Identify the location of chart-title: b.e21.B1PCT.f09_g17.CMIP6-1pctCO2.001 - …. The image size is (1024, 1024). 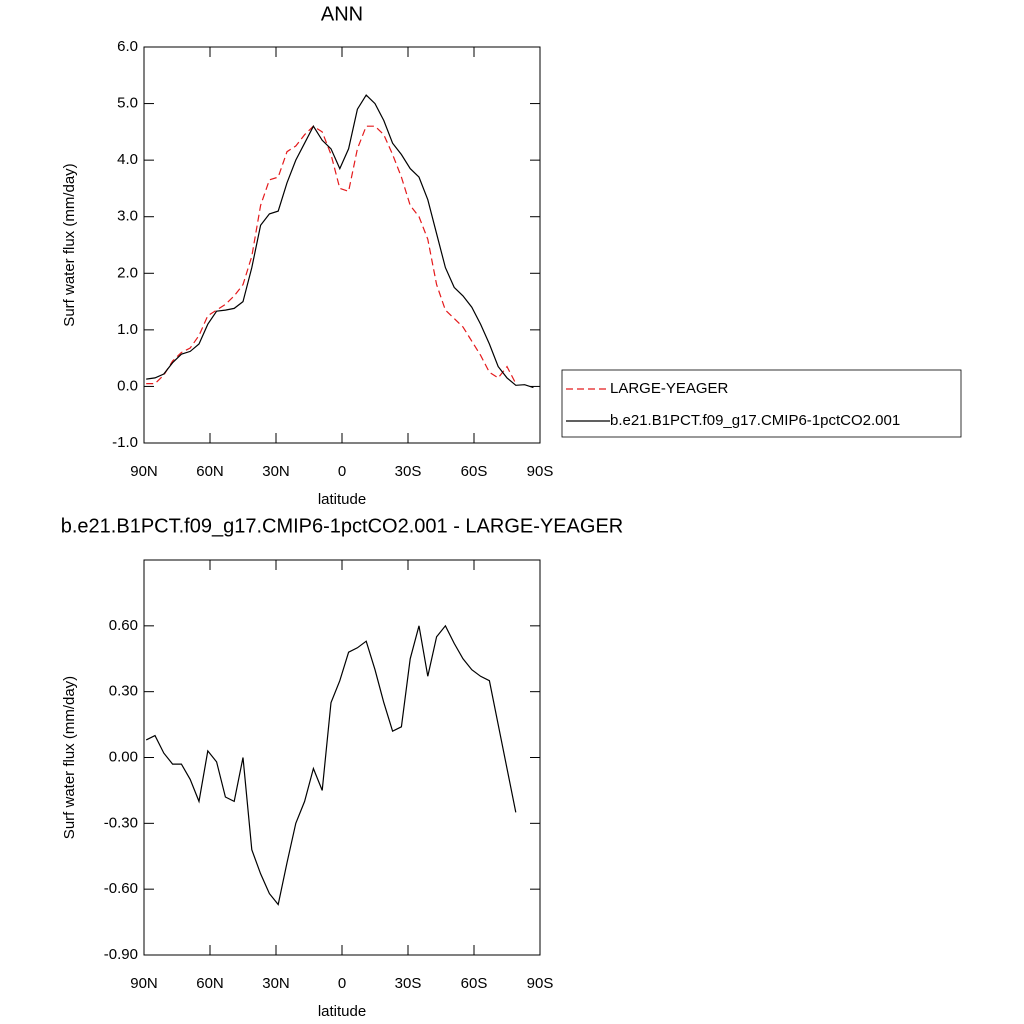
(342, 526).